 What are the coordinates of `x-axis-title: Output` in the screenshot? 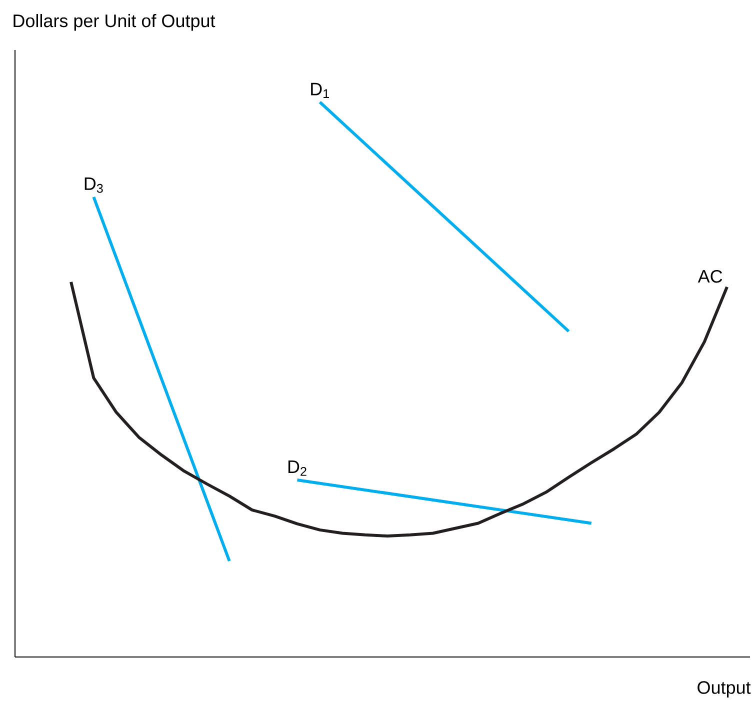 It's located at (724, 689).